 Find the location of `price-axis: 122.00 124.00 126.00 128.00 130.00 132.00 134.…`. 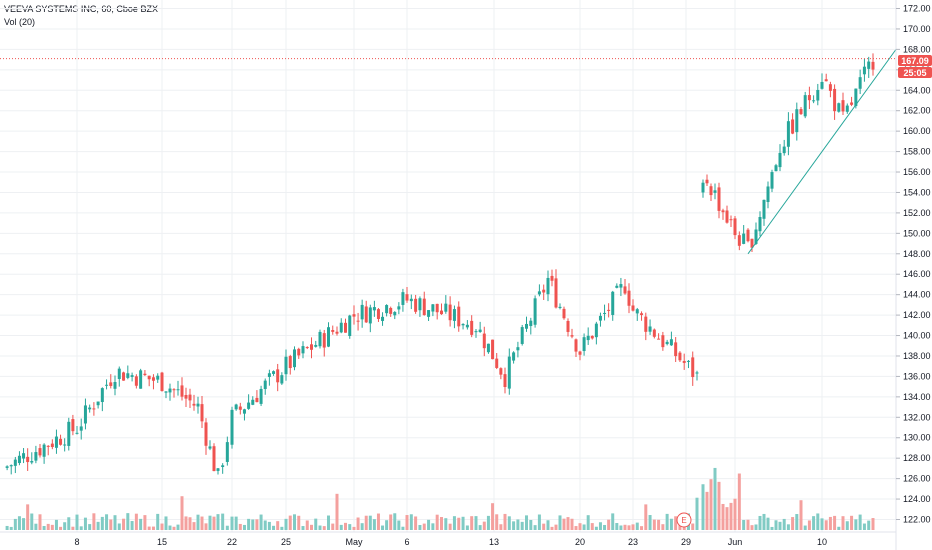

price-axis: 122.00 124.00 126.00 128.00 130.00 132.00 134.… is located at coordinates (913, 264).